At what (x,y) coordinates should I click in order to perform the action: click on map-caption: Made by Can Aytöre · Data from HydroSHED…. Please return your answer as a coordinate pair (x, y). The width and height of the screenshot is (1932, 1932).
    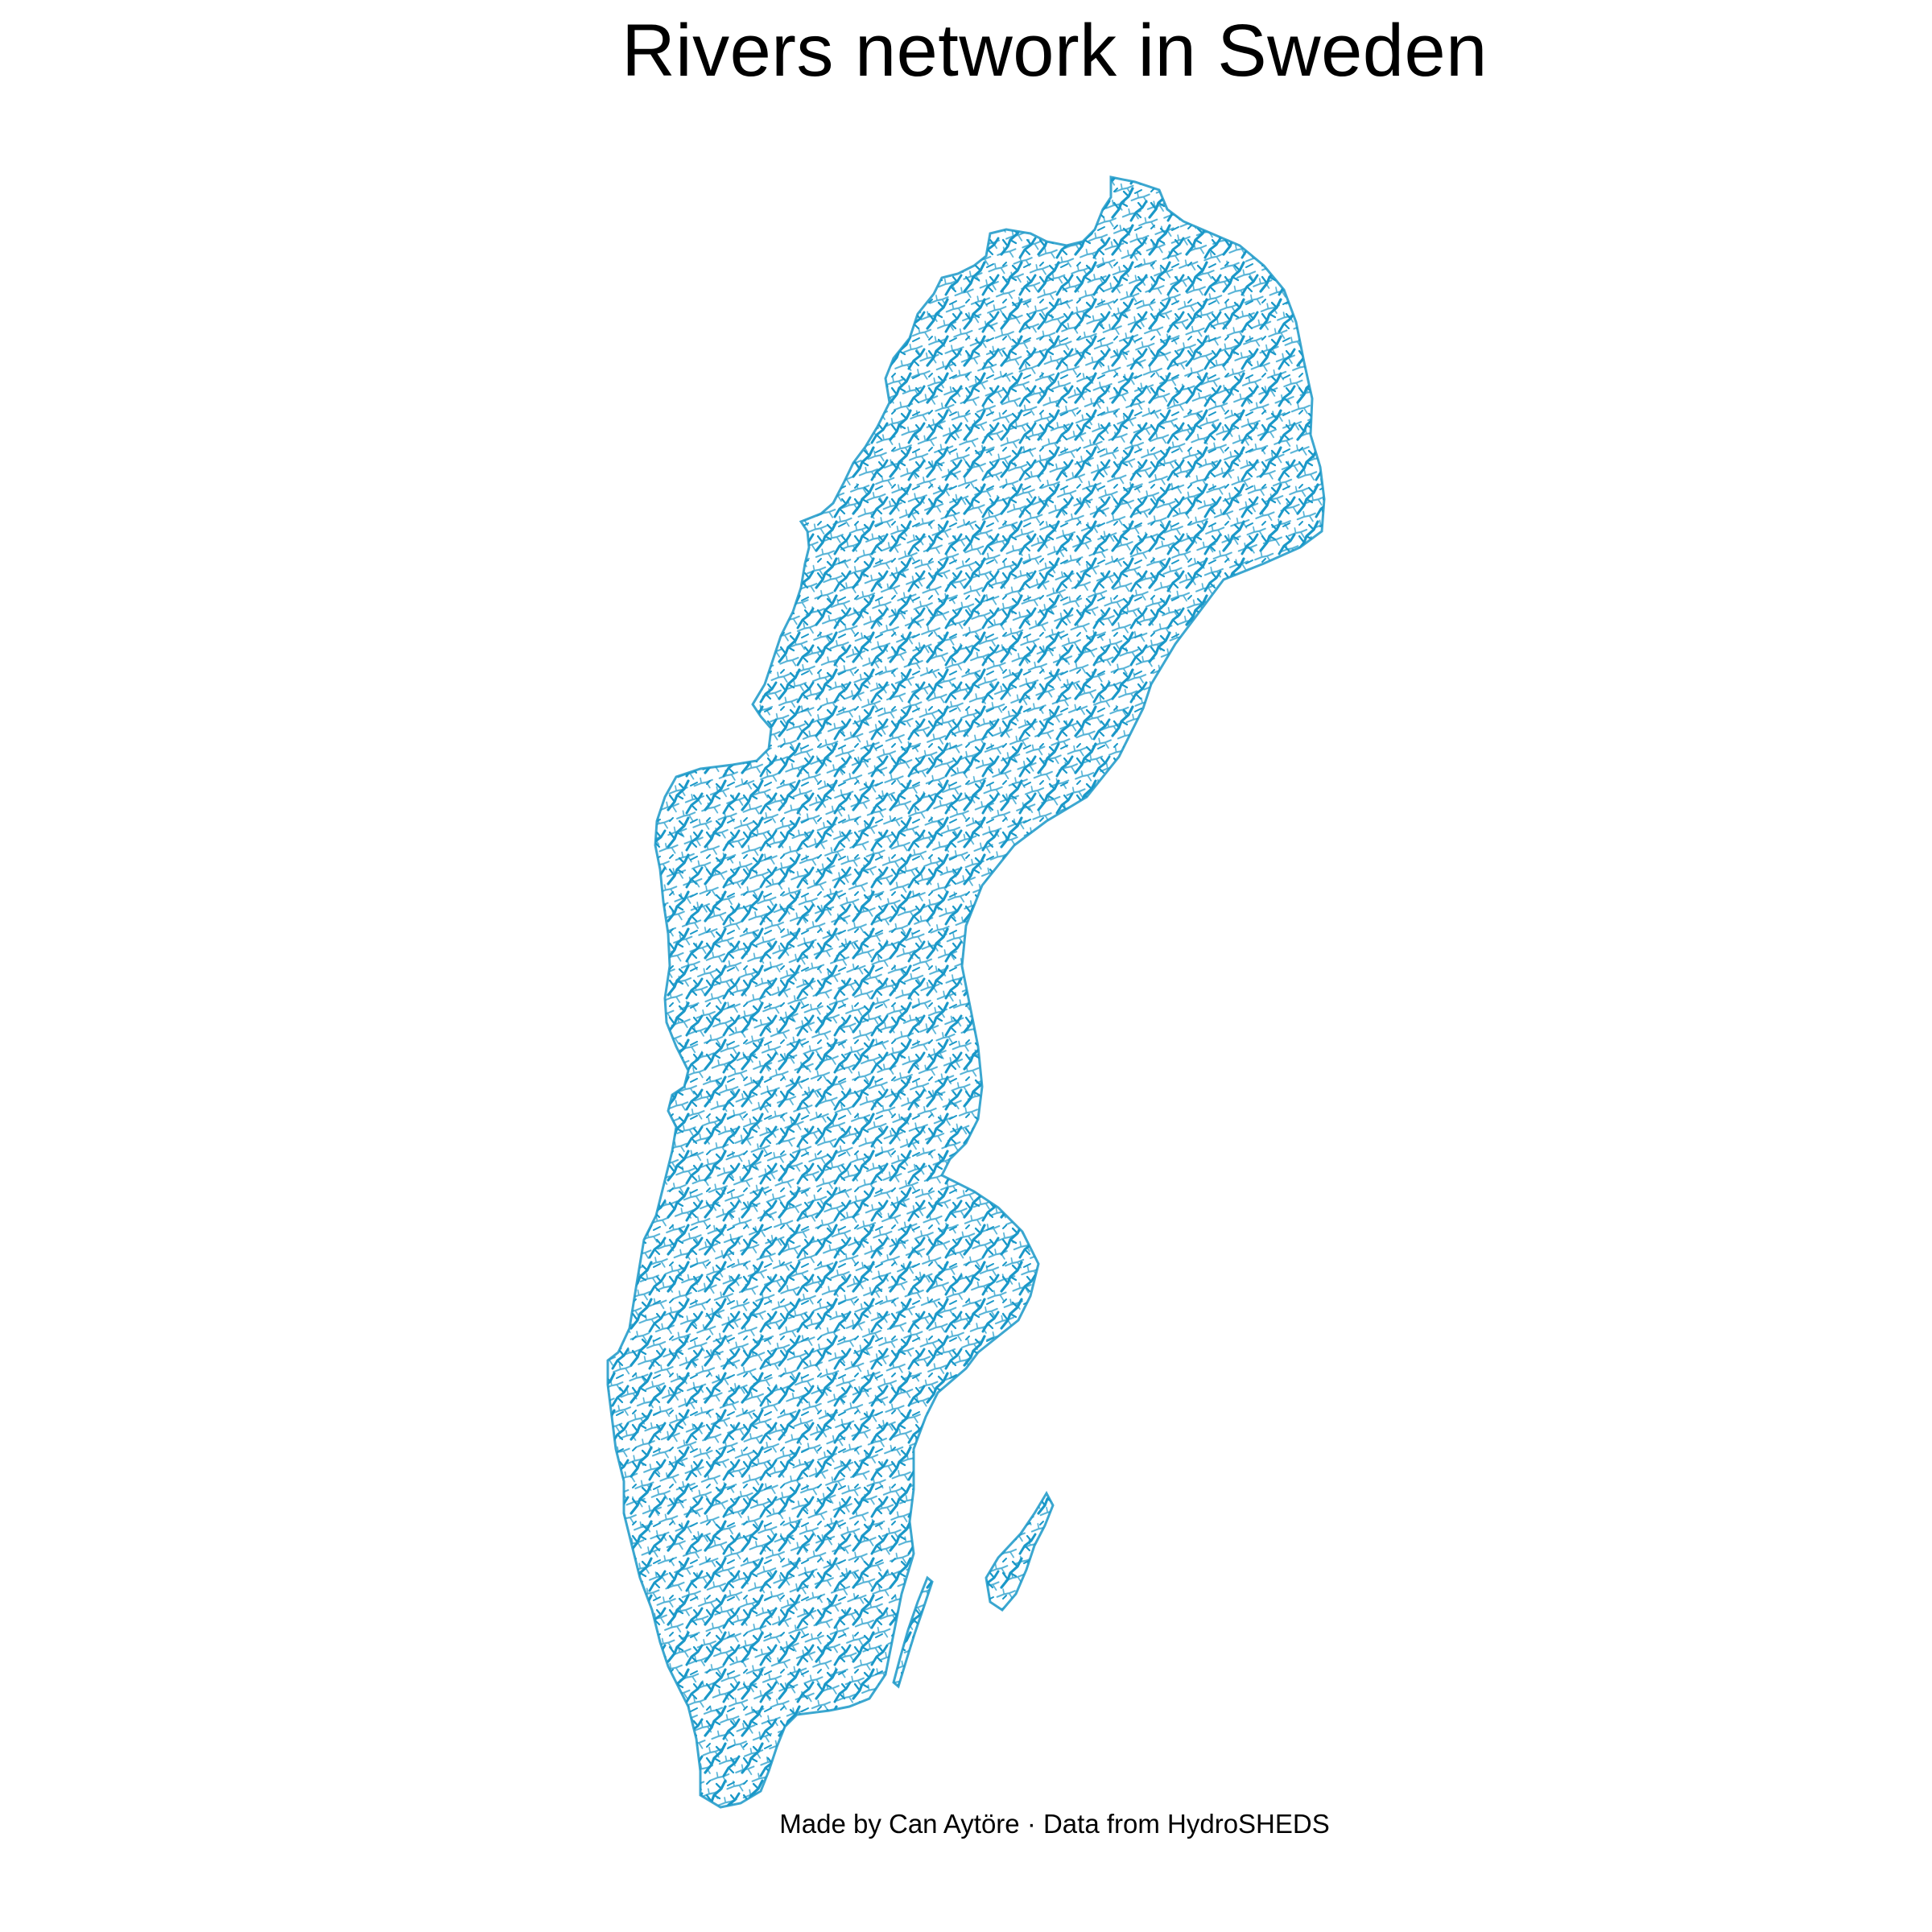
    Looking at the image, I should click on (1054, 1824).